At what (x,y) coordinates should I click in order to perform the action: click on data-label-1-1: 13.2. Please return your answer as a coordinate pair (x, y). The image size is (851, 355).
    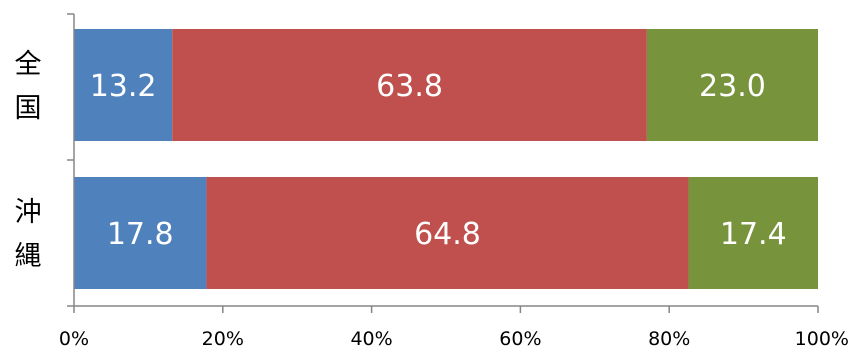
    Looking at the image, I should click on (123, 86).